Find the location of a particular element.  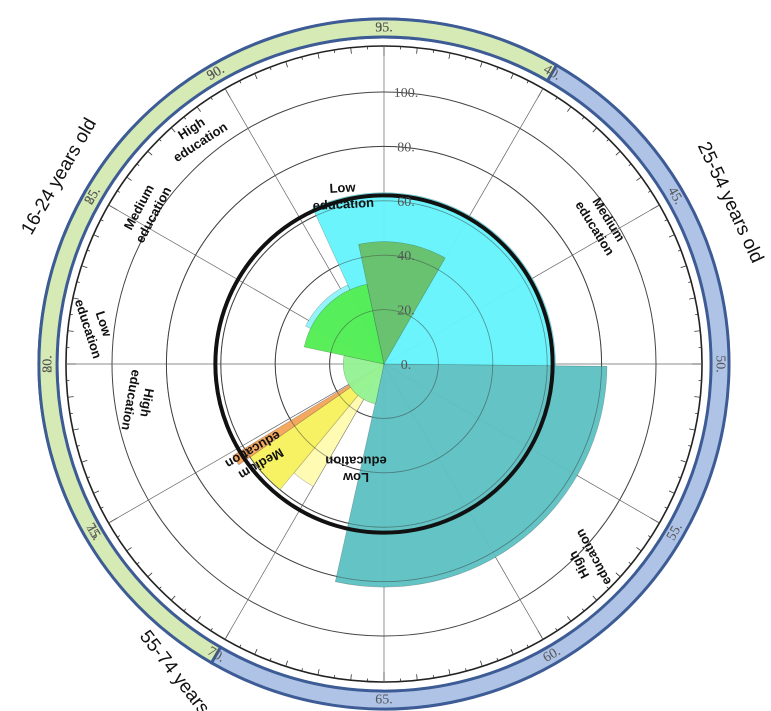

age-tick-label: 95. is located at coordinates (384, 28).